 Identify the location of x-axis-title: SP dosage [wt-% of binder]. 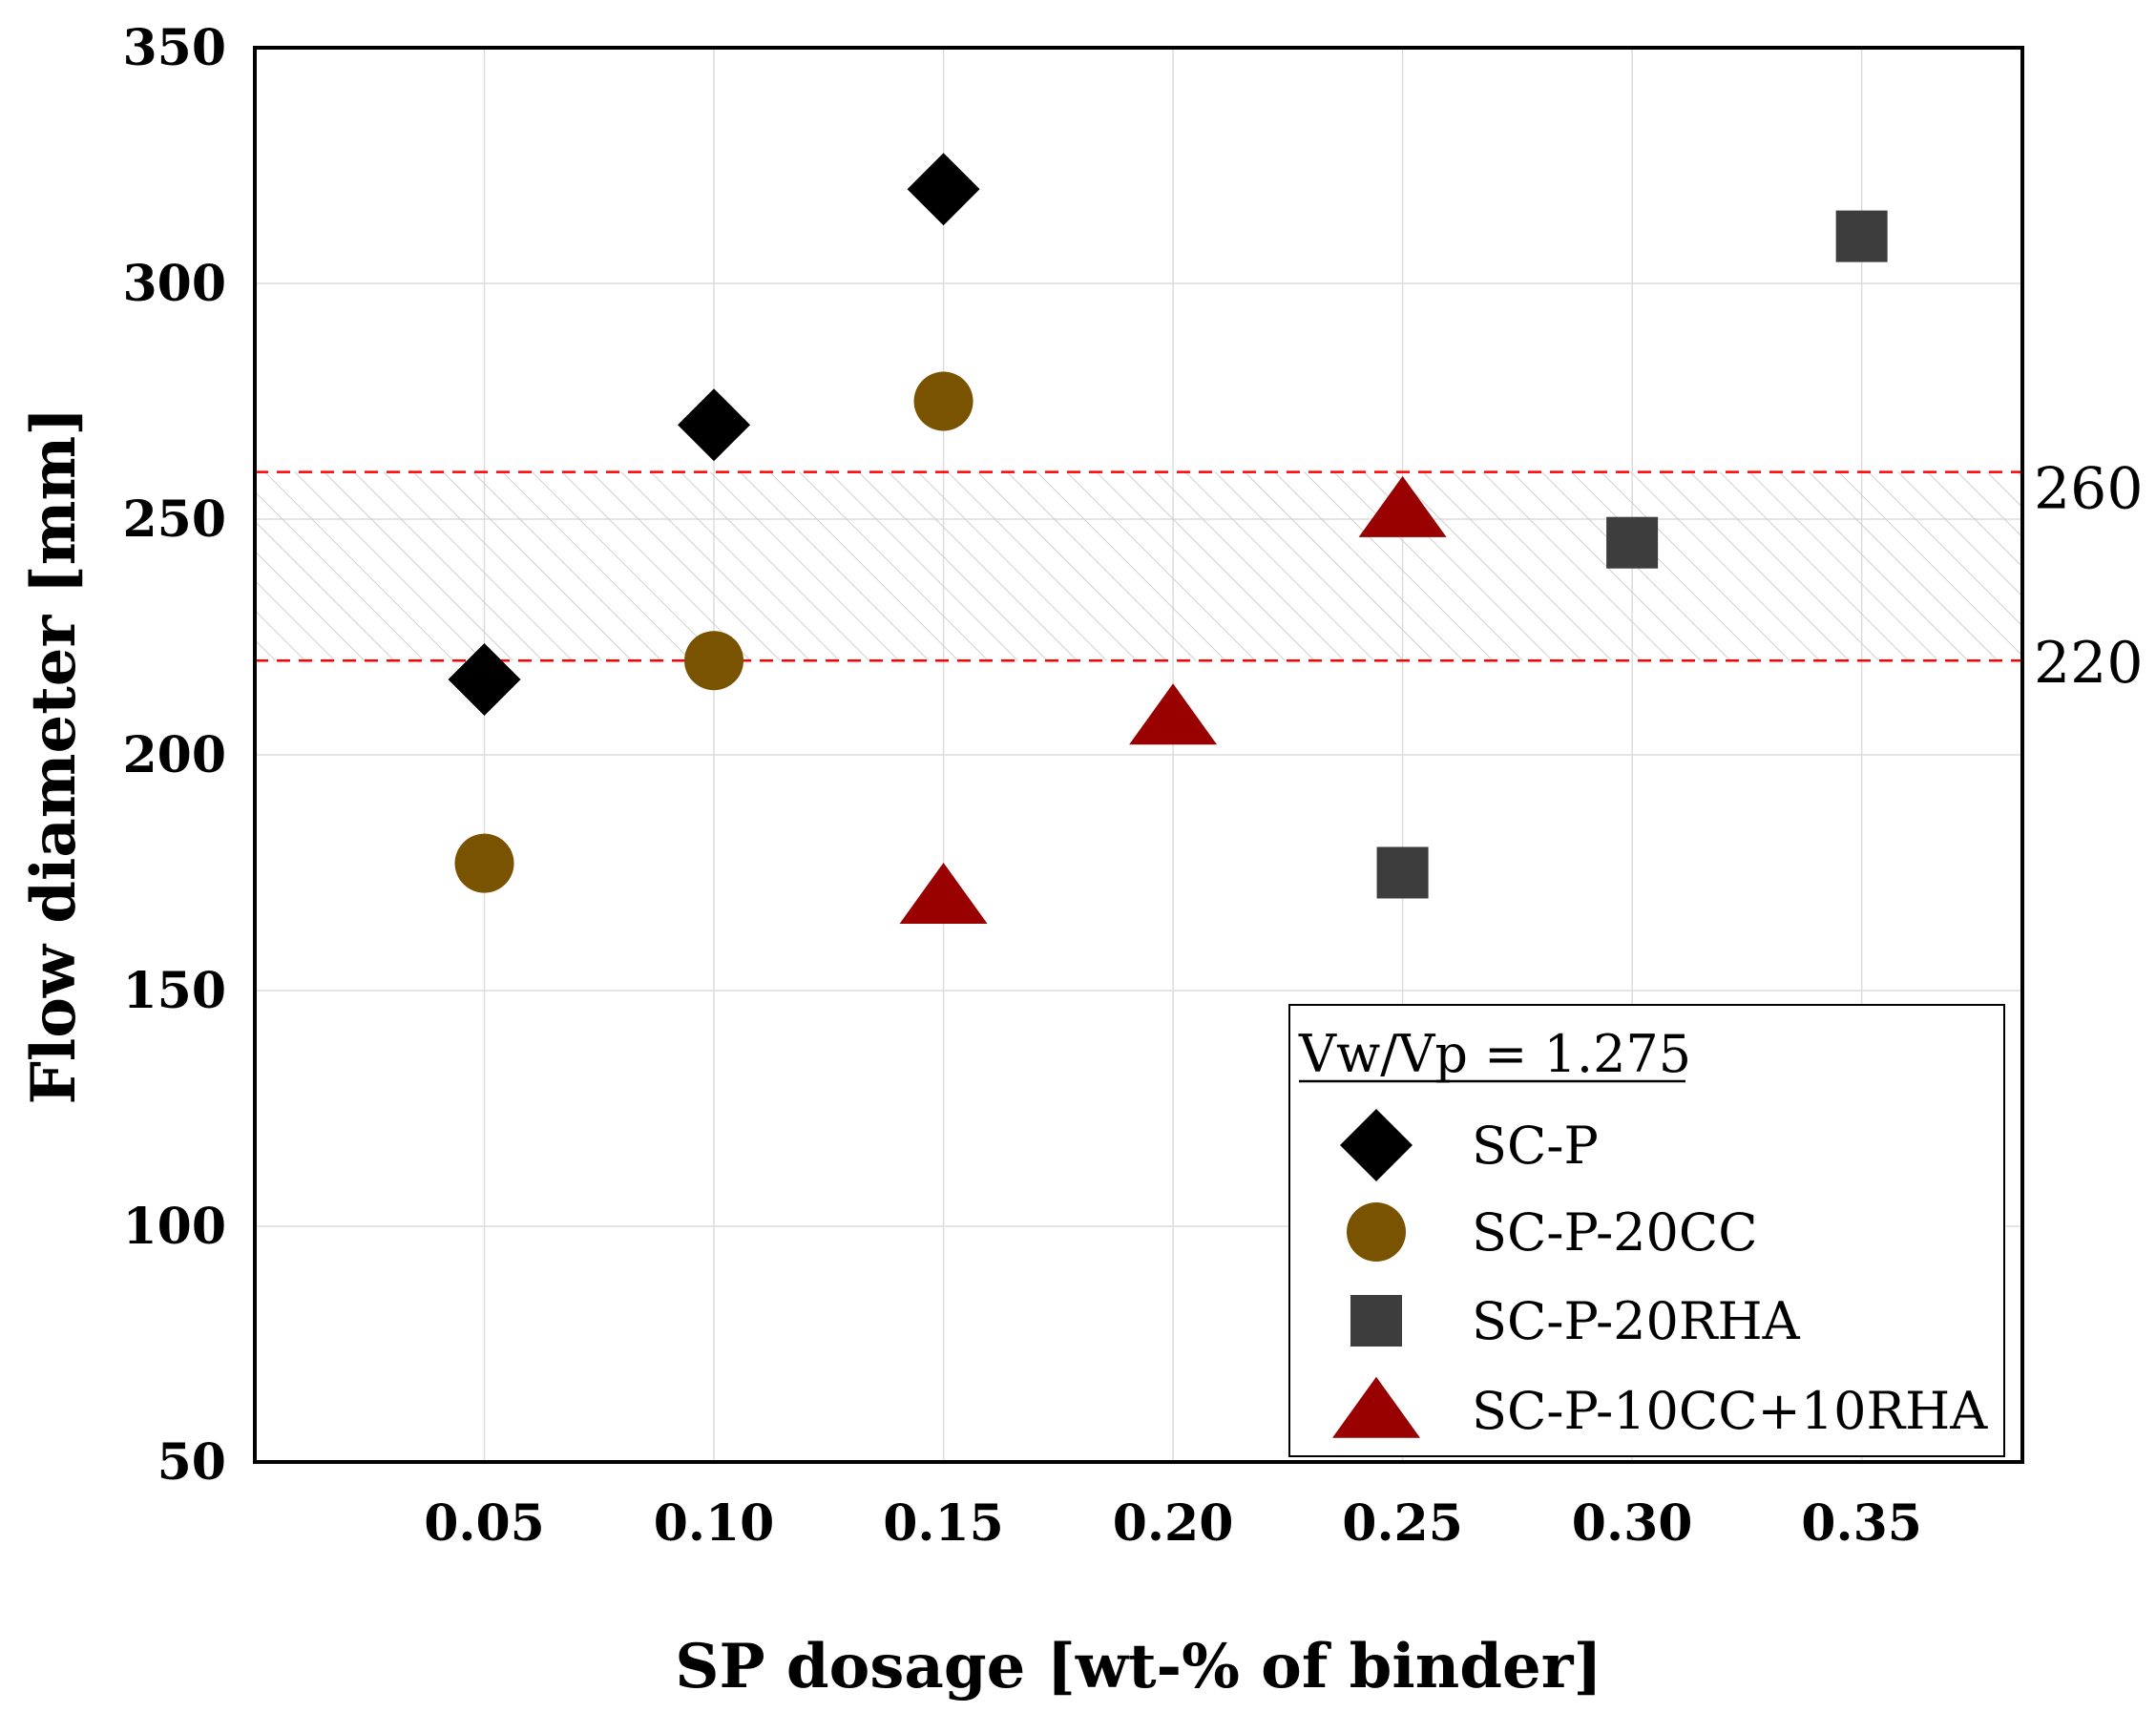
(1138, 1666).